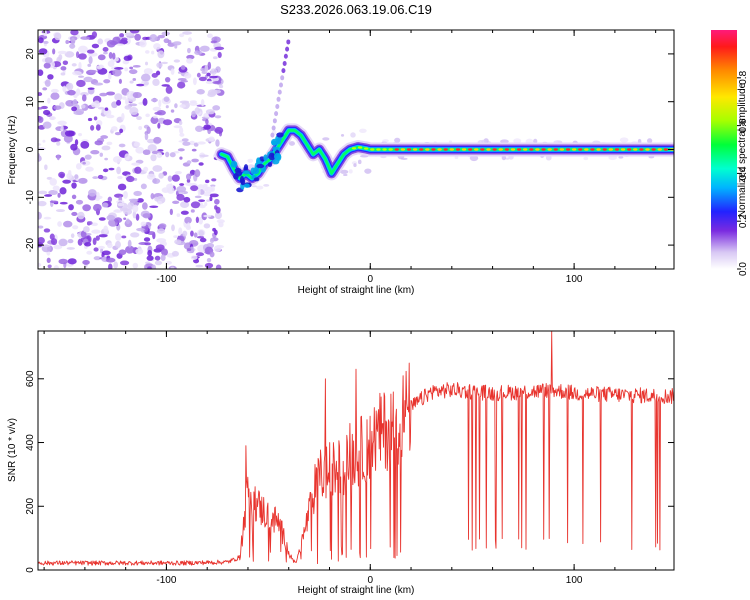  I want to click on y-tick-label: 10, so click(30, 102).